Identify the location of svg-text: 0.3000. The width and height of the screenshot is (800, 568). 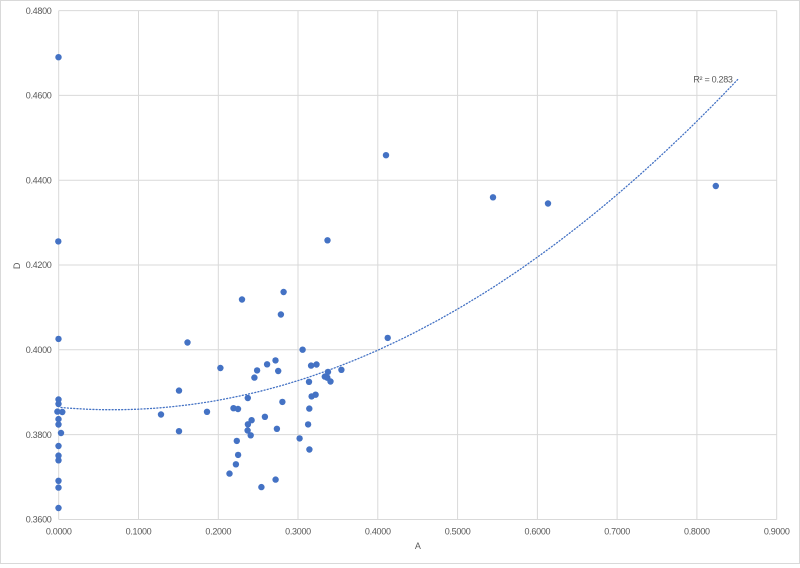
(298, 532).